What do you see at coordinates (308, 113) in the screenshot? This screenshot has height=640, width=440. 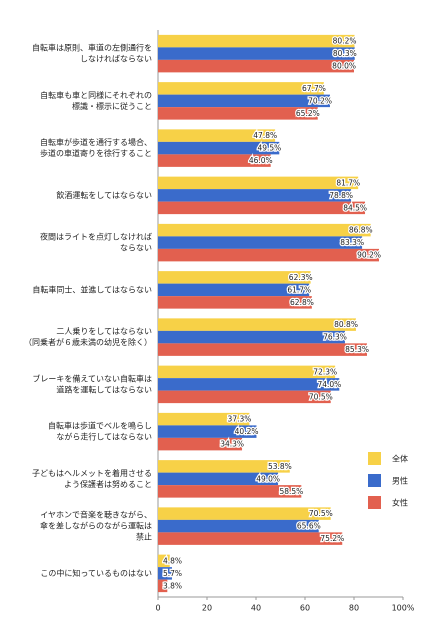 I see `value-label: 65.2%` at bounding box center [308, 113].